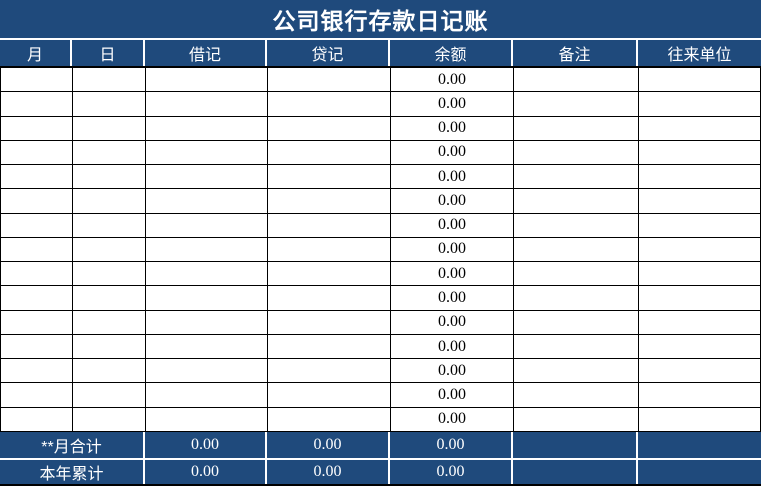 Image resolution: width=761 pixels, height=486 pixels. Describe the element at coordinates (206, 472) in the screenshot. I see `year-total-debit-cell: 0.00` at that location.